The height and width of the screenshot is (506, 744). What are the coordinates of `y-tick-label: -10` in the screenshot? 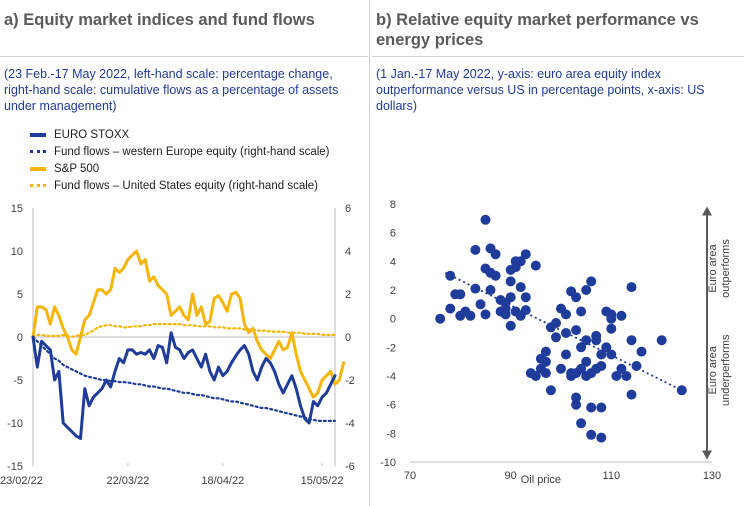 It's located at (388, 463).